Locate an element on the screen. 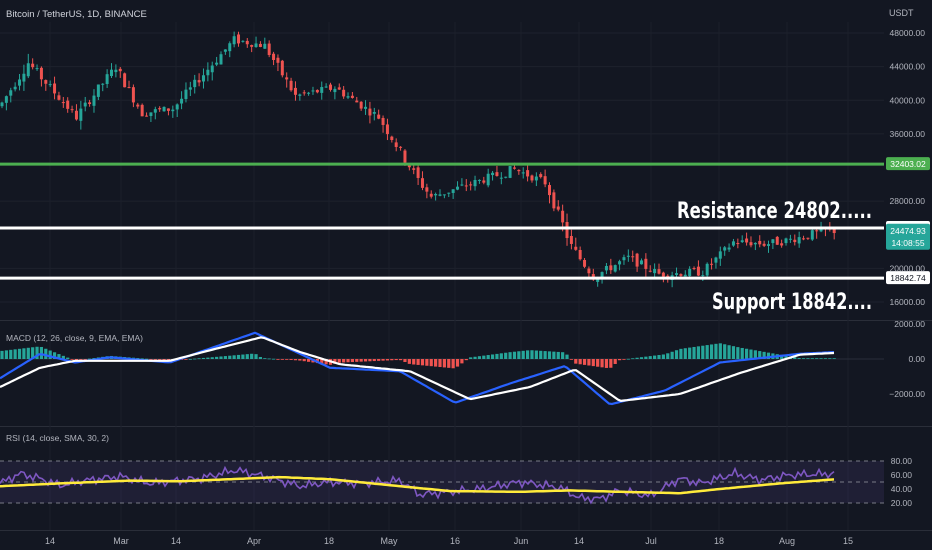 Image resolution: width=932 pixels, height=550 pixels. macd-signal-line is located at coordinates (417, 369).